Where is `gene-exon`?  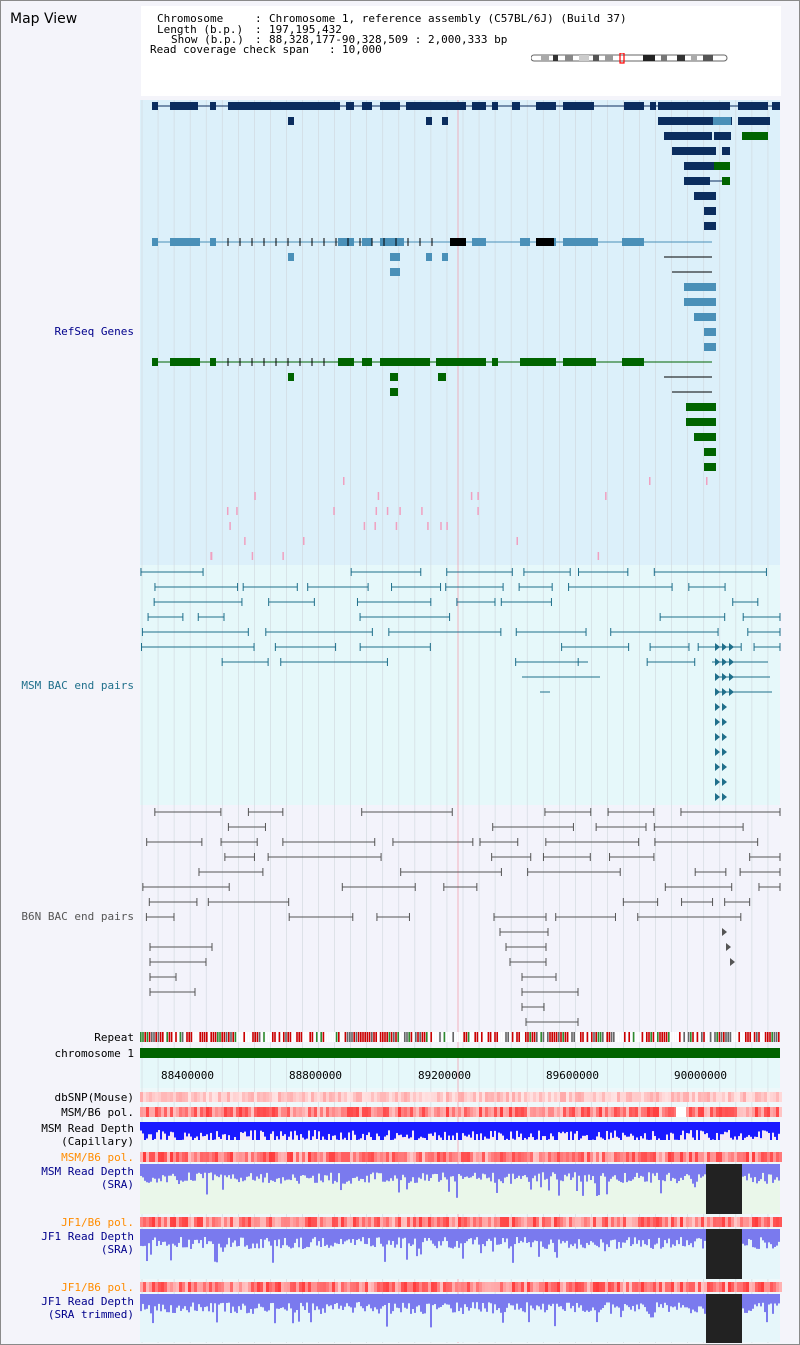 gene-exon is located at coordinates (367, 362).